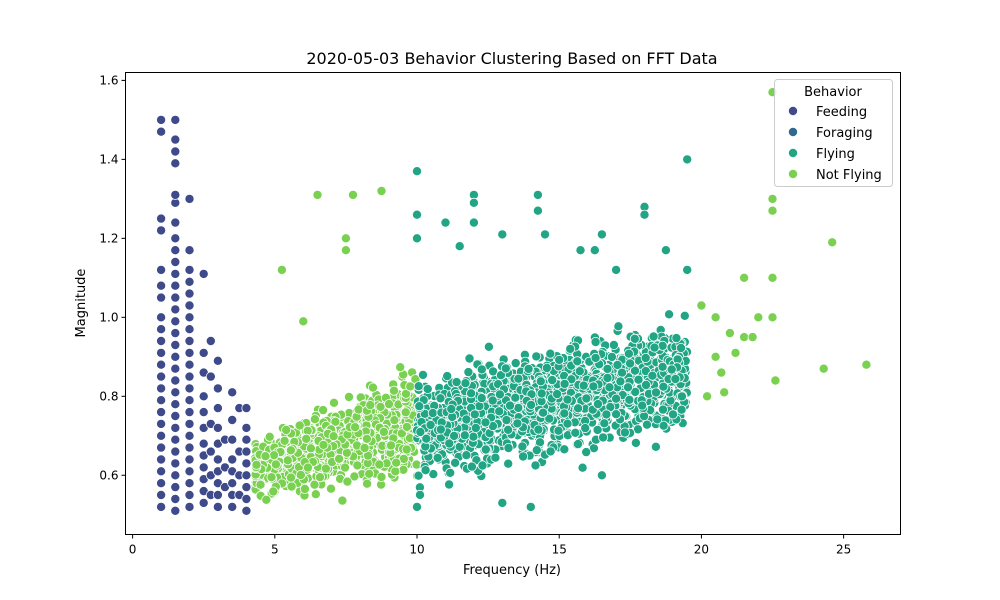 This screenshot has width=1000, height=600. Describe the element at coordinates (833, 133) in the screenshot. I see `legend: Behavior Feeding Foraging Flying Not Flying` at that location.